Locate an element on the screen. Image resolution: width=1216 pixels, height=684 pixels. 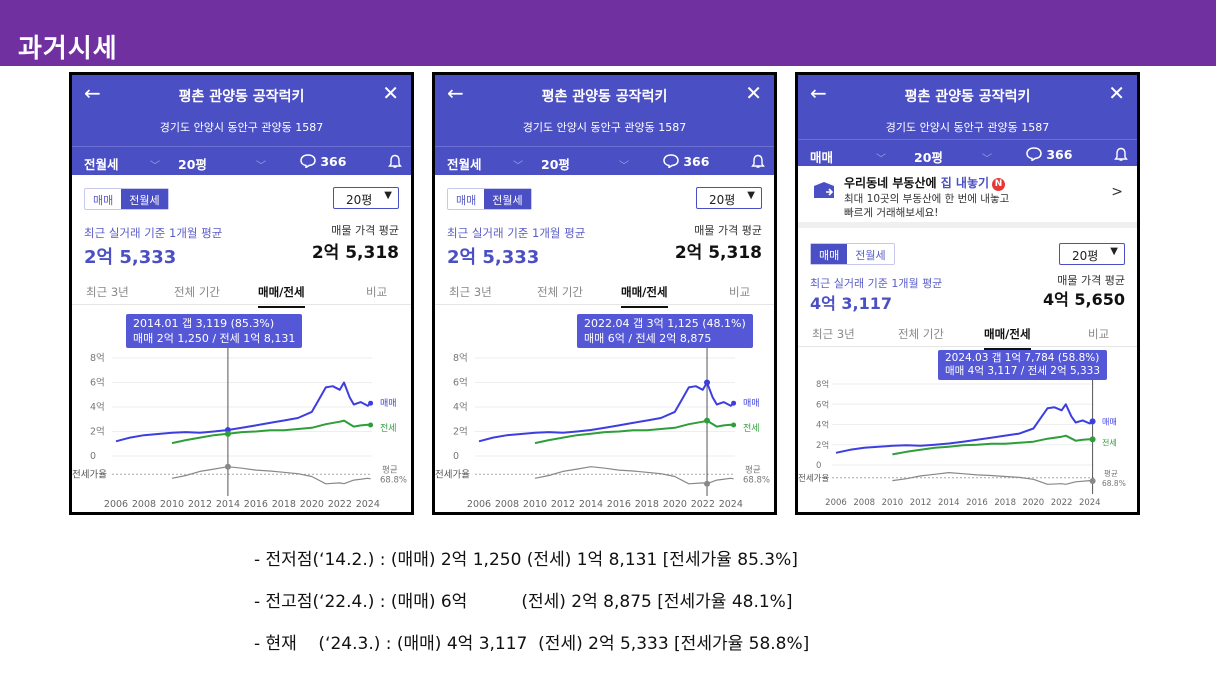
chevron-down-icon: ﹀ is located at coordinates (155, 166).